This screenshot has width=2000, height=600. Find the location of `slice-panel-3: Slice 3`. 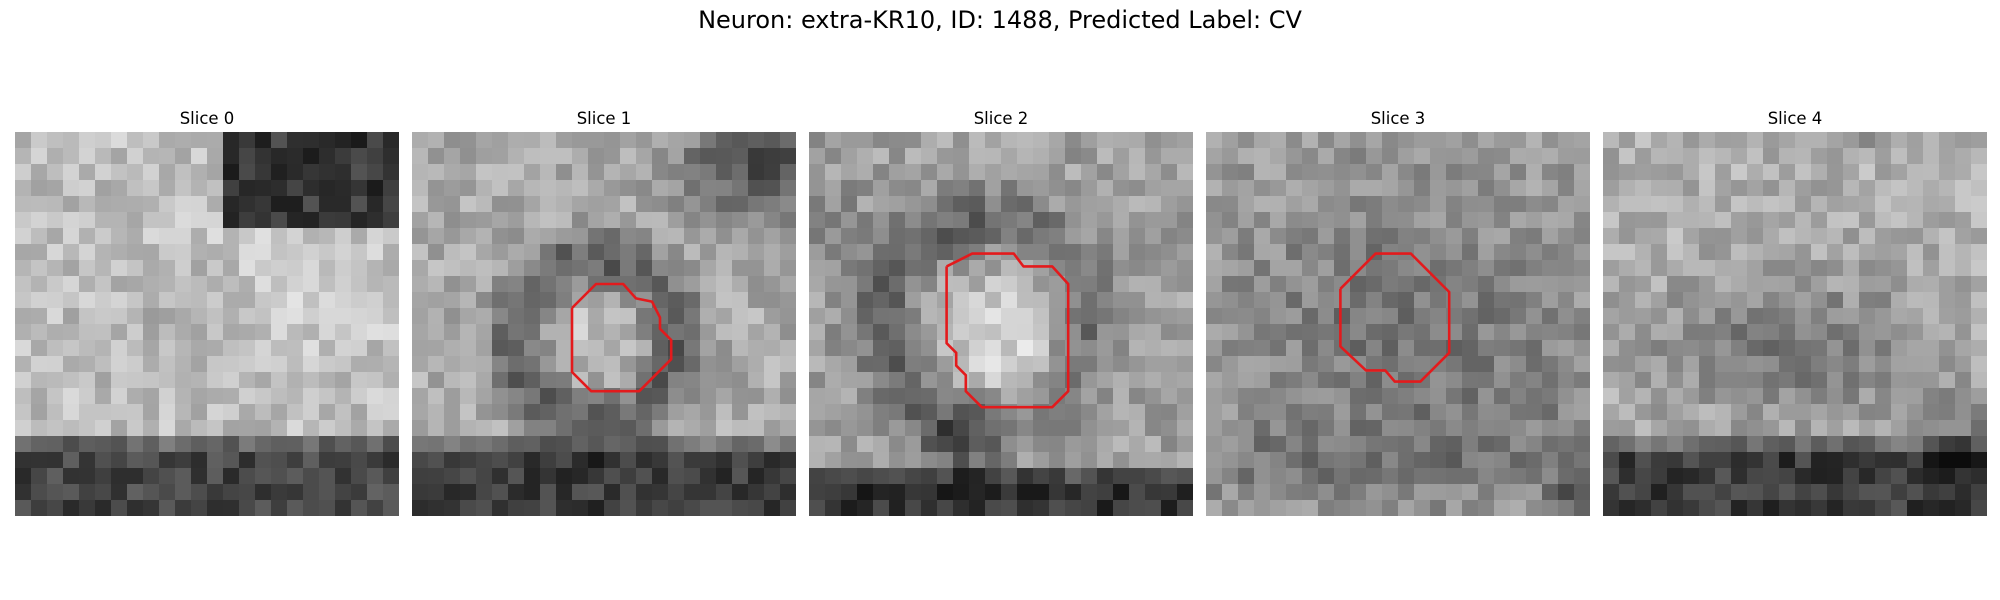

slice-panel-3: Slice 3 is located at coordinates (1398, 312).